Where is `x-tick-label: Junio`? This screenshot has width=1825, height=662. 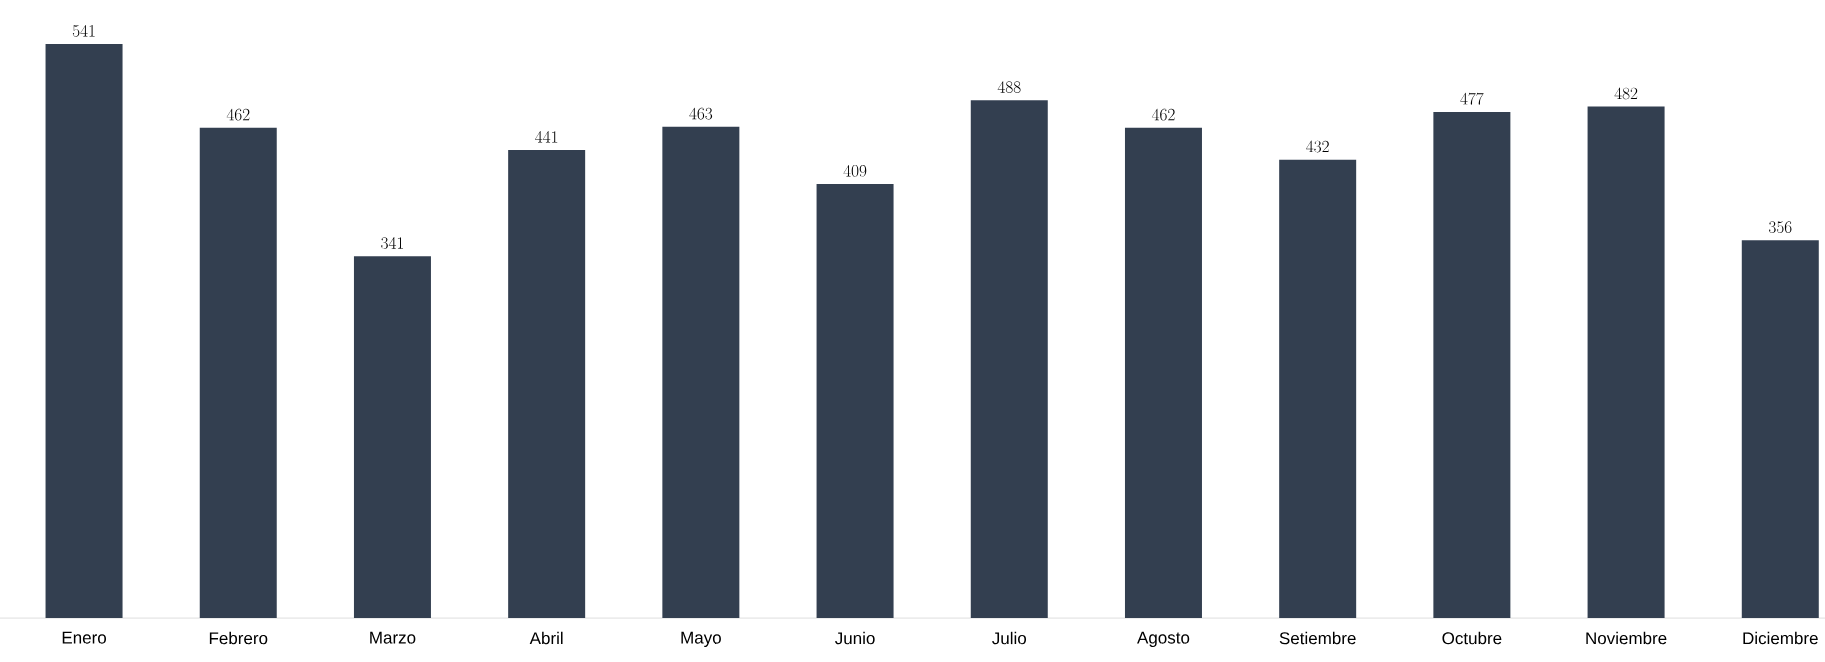 x-tick-label: Junio is located at coordinates (855, 638).